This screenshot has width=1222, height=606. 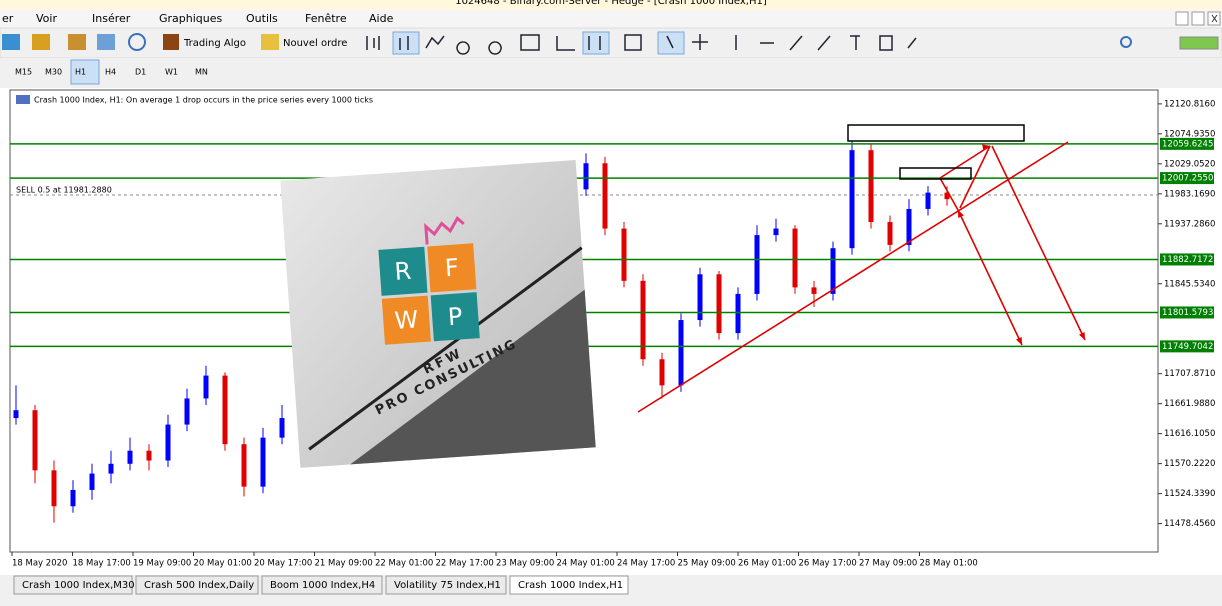 I want to click on close-icon, so click(x=1214, y=18).